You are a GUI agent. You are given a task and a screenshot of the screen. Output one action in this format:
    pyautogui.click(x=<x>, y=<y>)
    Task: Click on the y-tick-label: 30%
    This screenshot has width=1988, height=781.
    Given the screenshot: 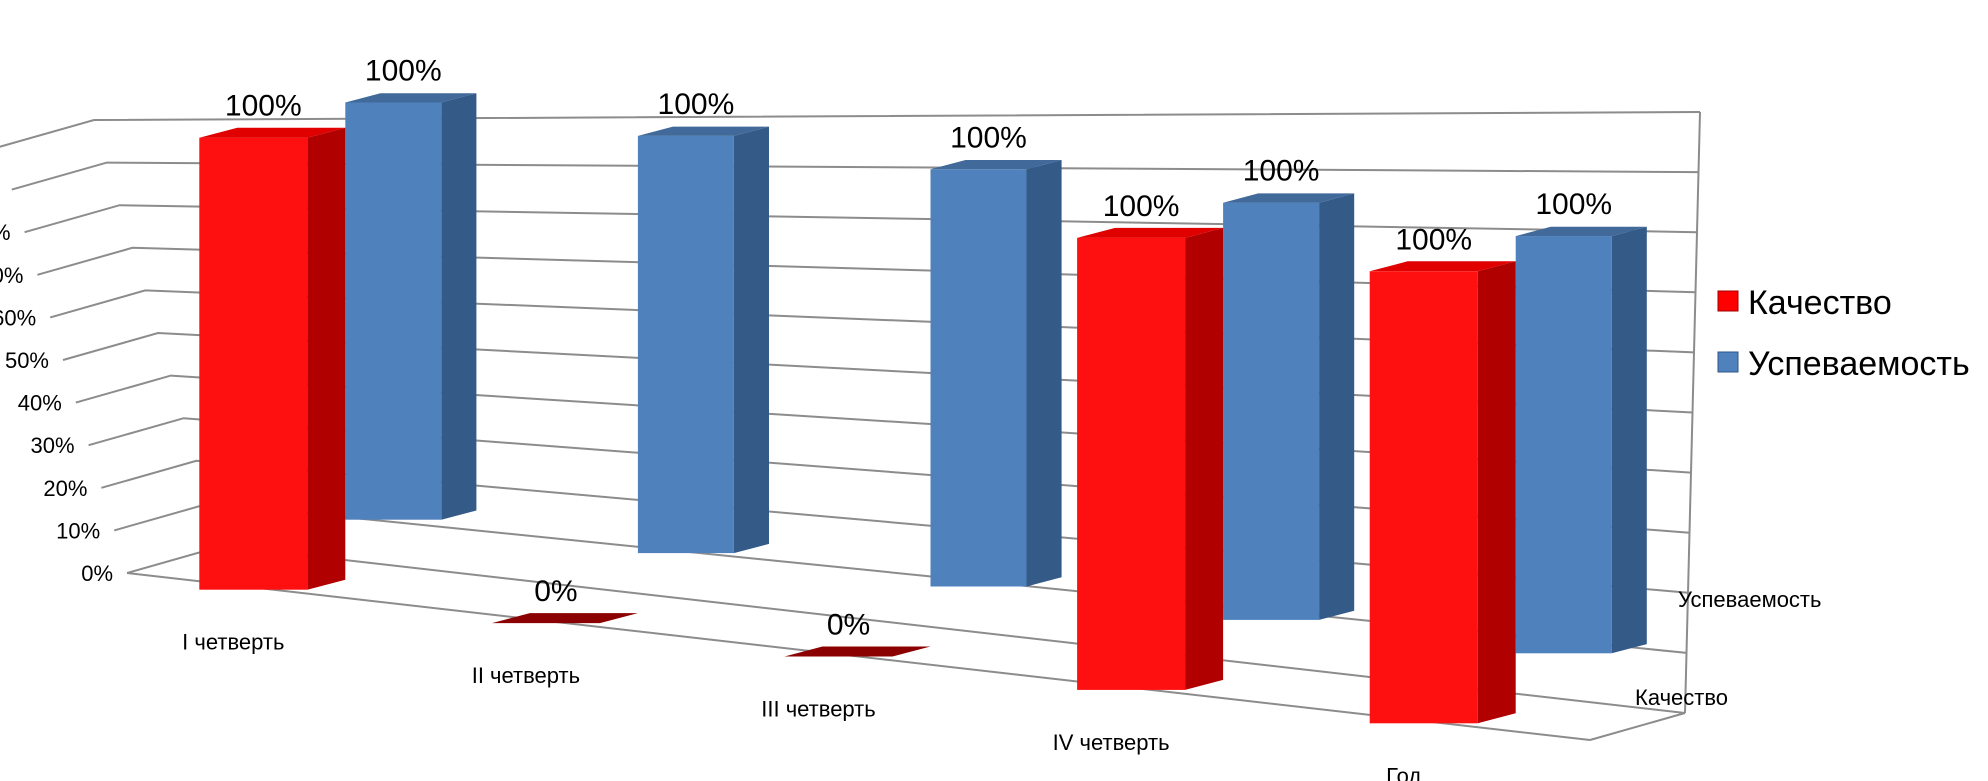 What is the action you would take?
    pyautogui.click(x=53, y=445)
    